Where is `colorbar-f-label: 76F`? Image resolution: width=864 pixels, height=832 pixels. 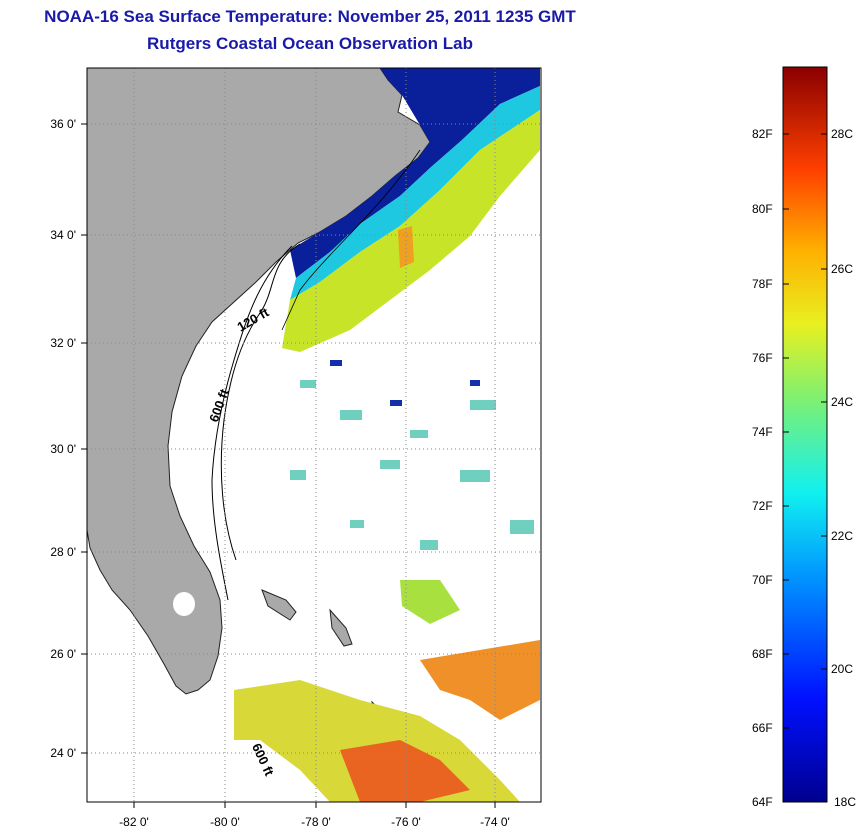
colorbar-f-label: 76F is located at coordinates (762, 358).